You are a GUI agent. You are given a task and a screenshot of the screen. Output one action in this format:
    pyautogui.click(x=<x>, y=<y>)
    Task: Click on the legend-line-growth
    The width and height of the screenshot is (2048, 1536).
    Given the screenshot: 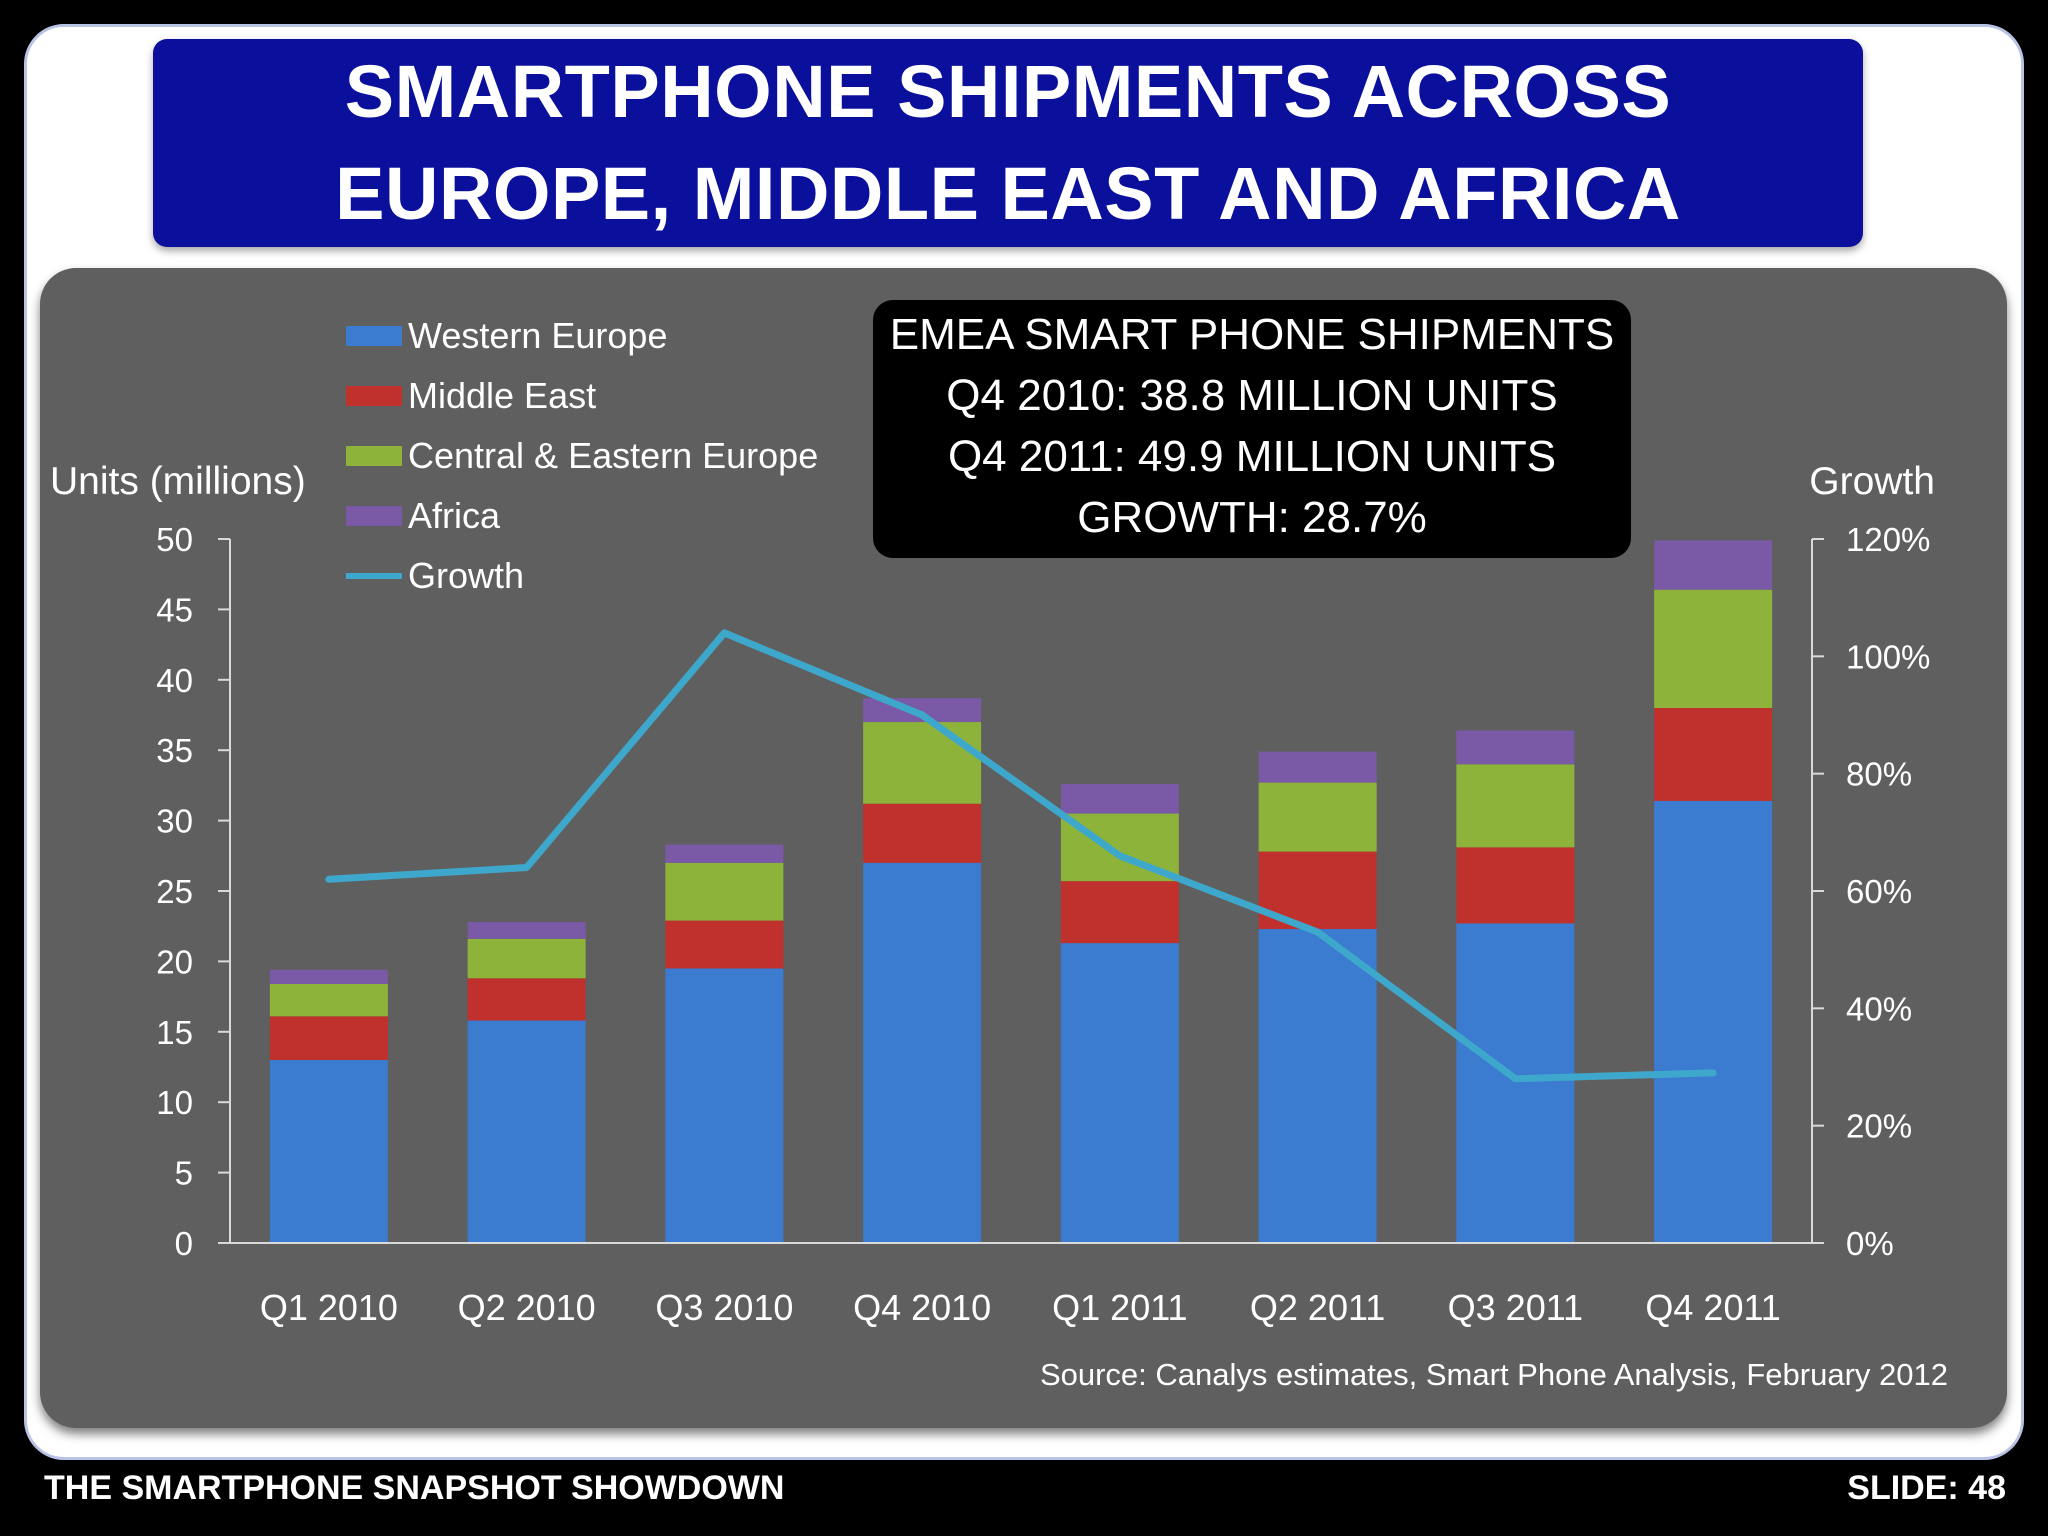 What is the action you would take?
    pyautogui.click(x=374, y=576)
    